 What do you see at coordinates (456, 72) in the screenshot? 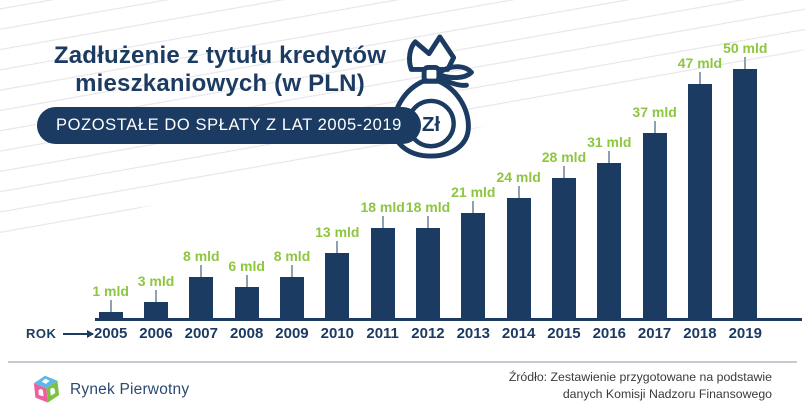
I see `money-bag-ribbon` at bounding box center [456, 72].